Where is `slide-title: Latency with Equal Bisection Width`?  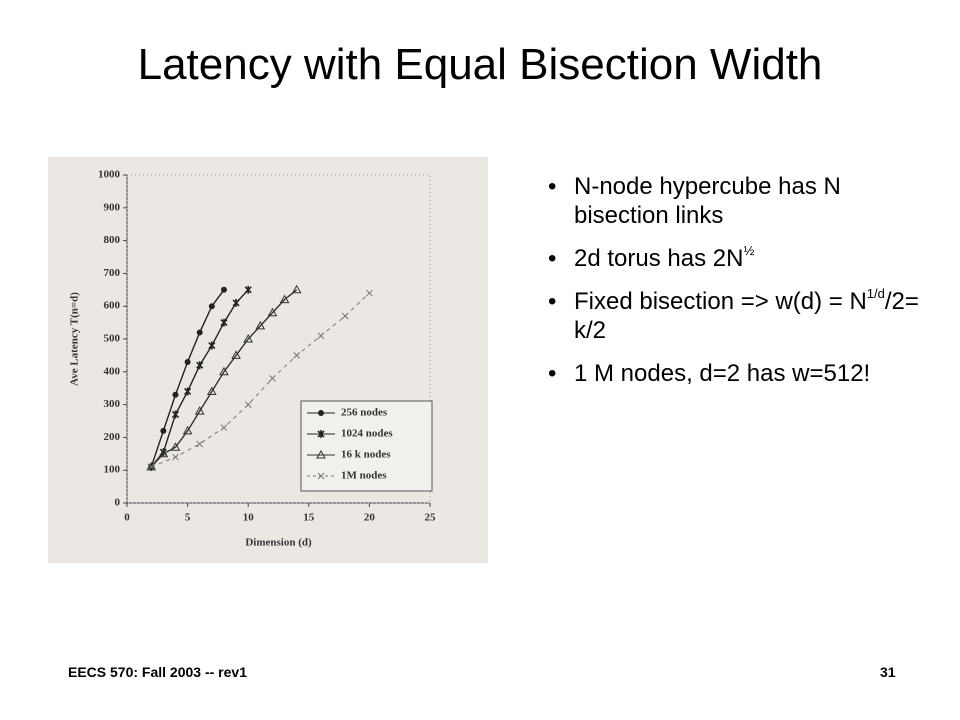
slide-title: Latency with Equal Bisection Width is located at coordinates (480, 64).